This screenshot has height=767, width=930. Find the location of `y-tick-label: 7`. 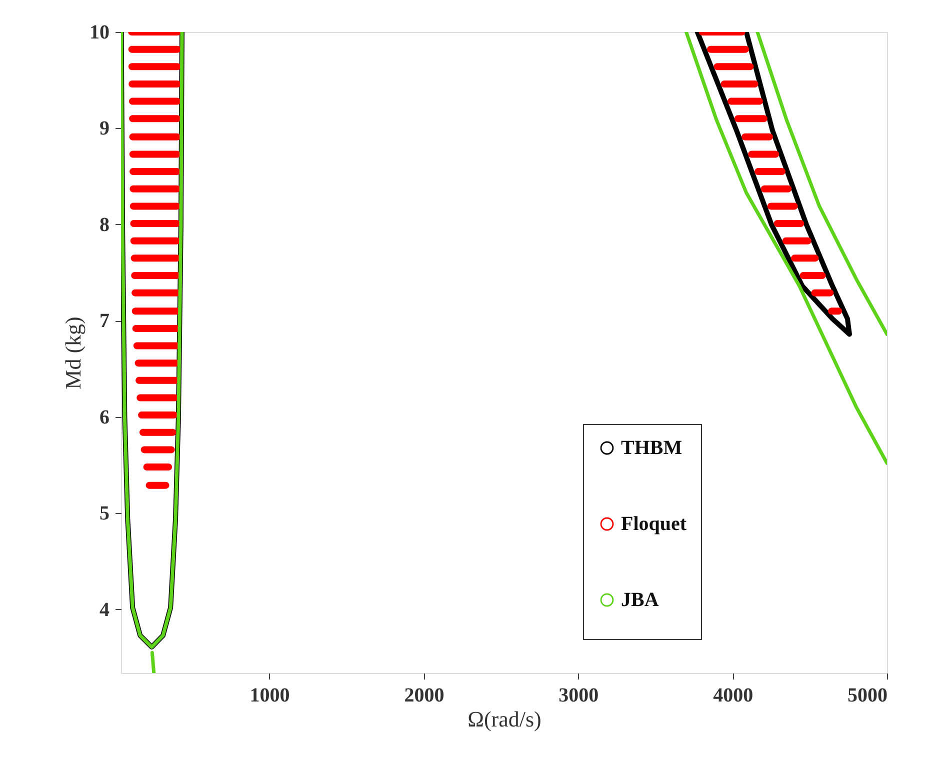

y-tick-label: 7 is located at coordinates (105, 321).